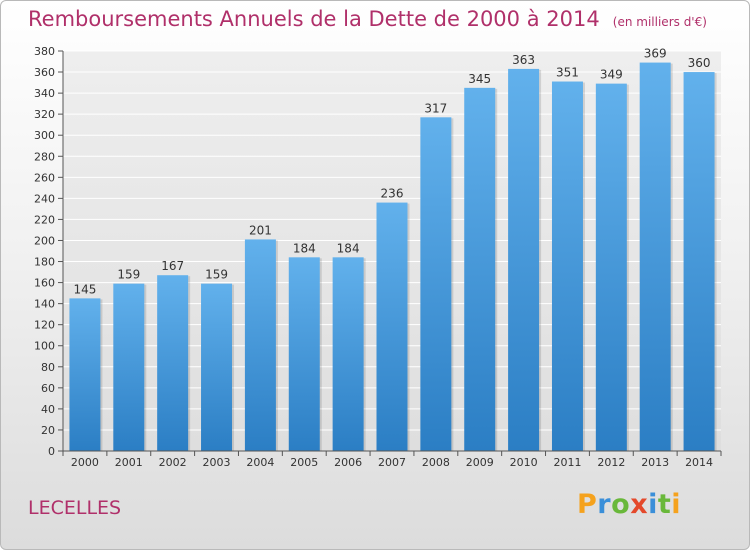 The height and width of the screenshot is (550, 750). I want to click on bar-value-label: 351, so click(567, 73).